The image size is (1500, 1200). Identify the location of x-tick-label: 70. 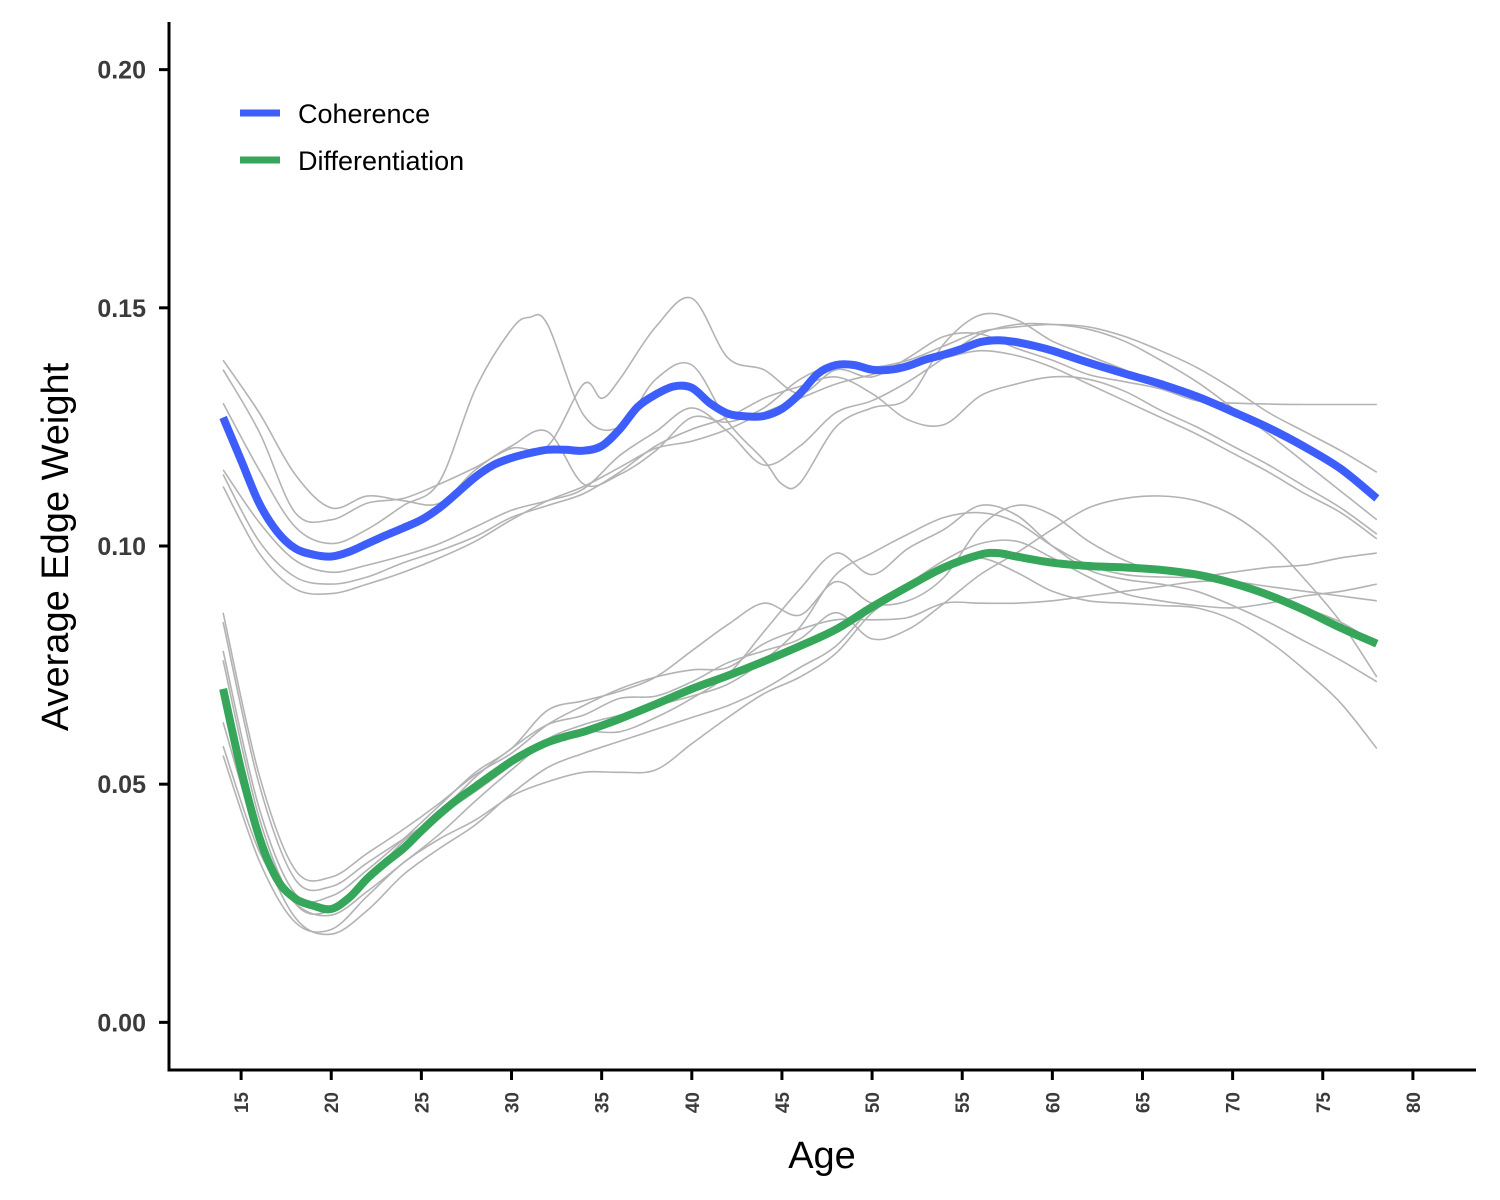
(1234, 1102).